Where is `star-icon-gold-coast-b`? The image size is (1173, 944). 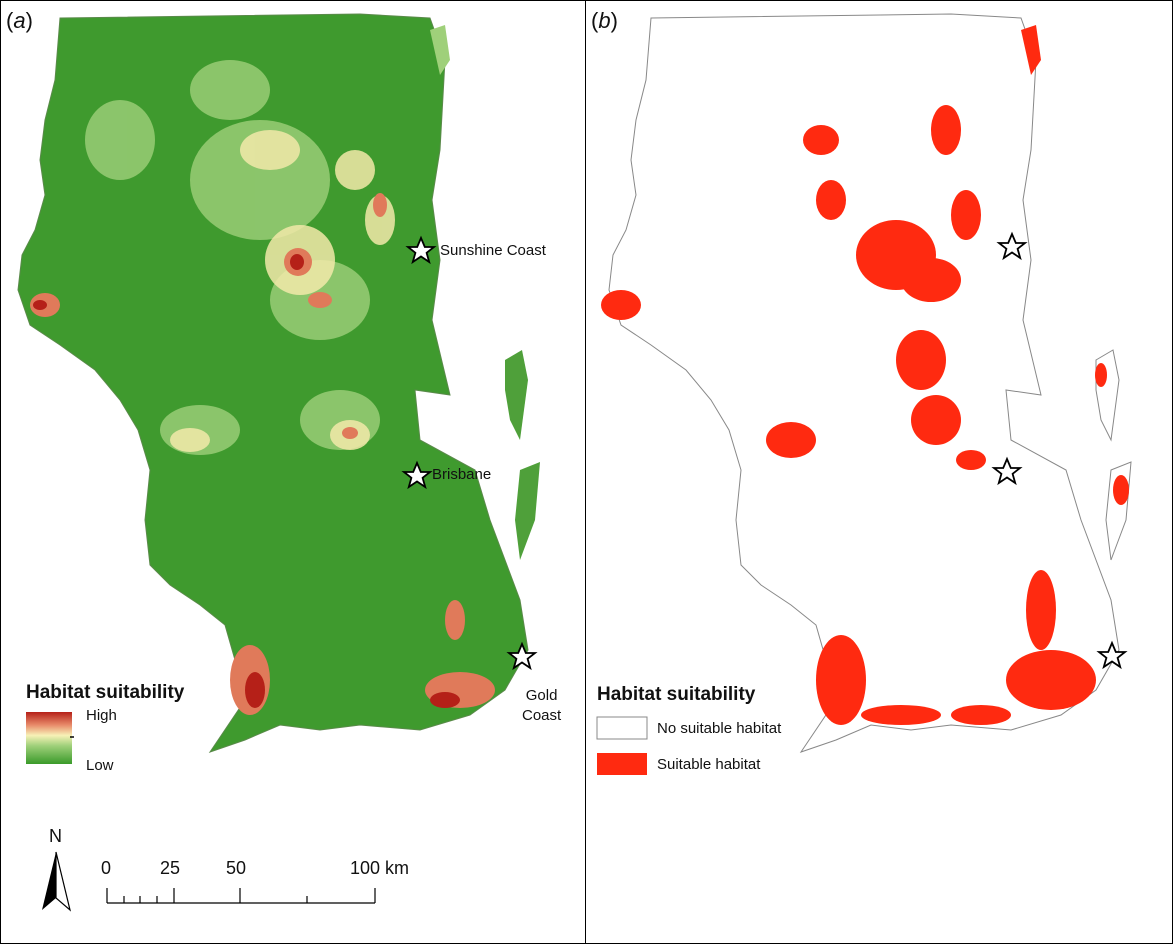 star-icon-gold-coast-b is located at coordinates (1112, 655).